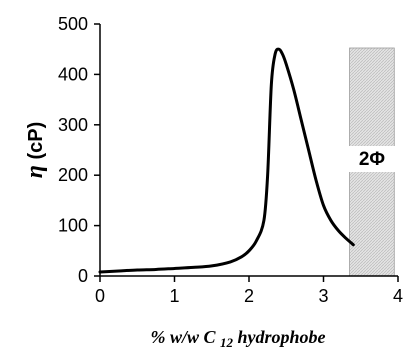 This screenshot has height=356, width=406. What do you see at coordinates (73, 74) in the screenshot?
I see `y-tick-label: 400` at bounding box center [73, 74].